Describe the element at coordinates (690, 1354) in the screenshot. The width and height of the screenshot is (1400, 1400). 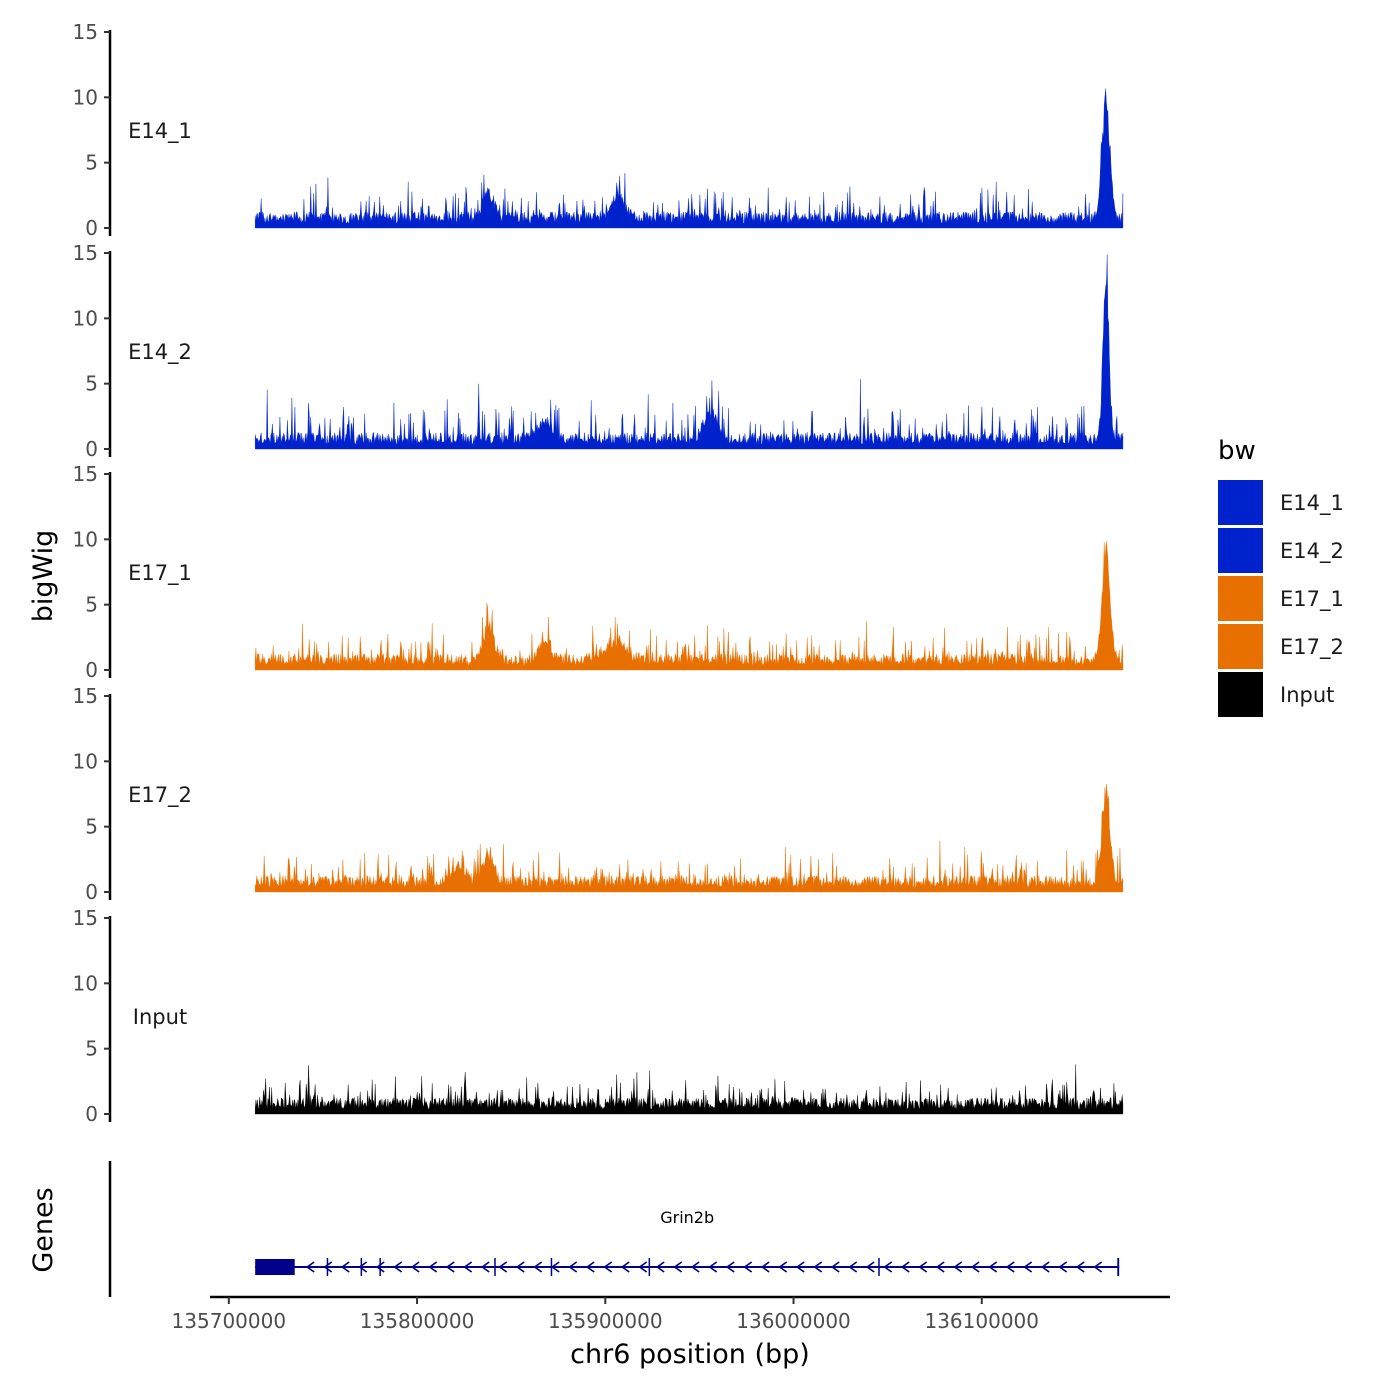
I see `x-axis-title: chr6 position (bp)` at that location.